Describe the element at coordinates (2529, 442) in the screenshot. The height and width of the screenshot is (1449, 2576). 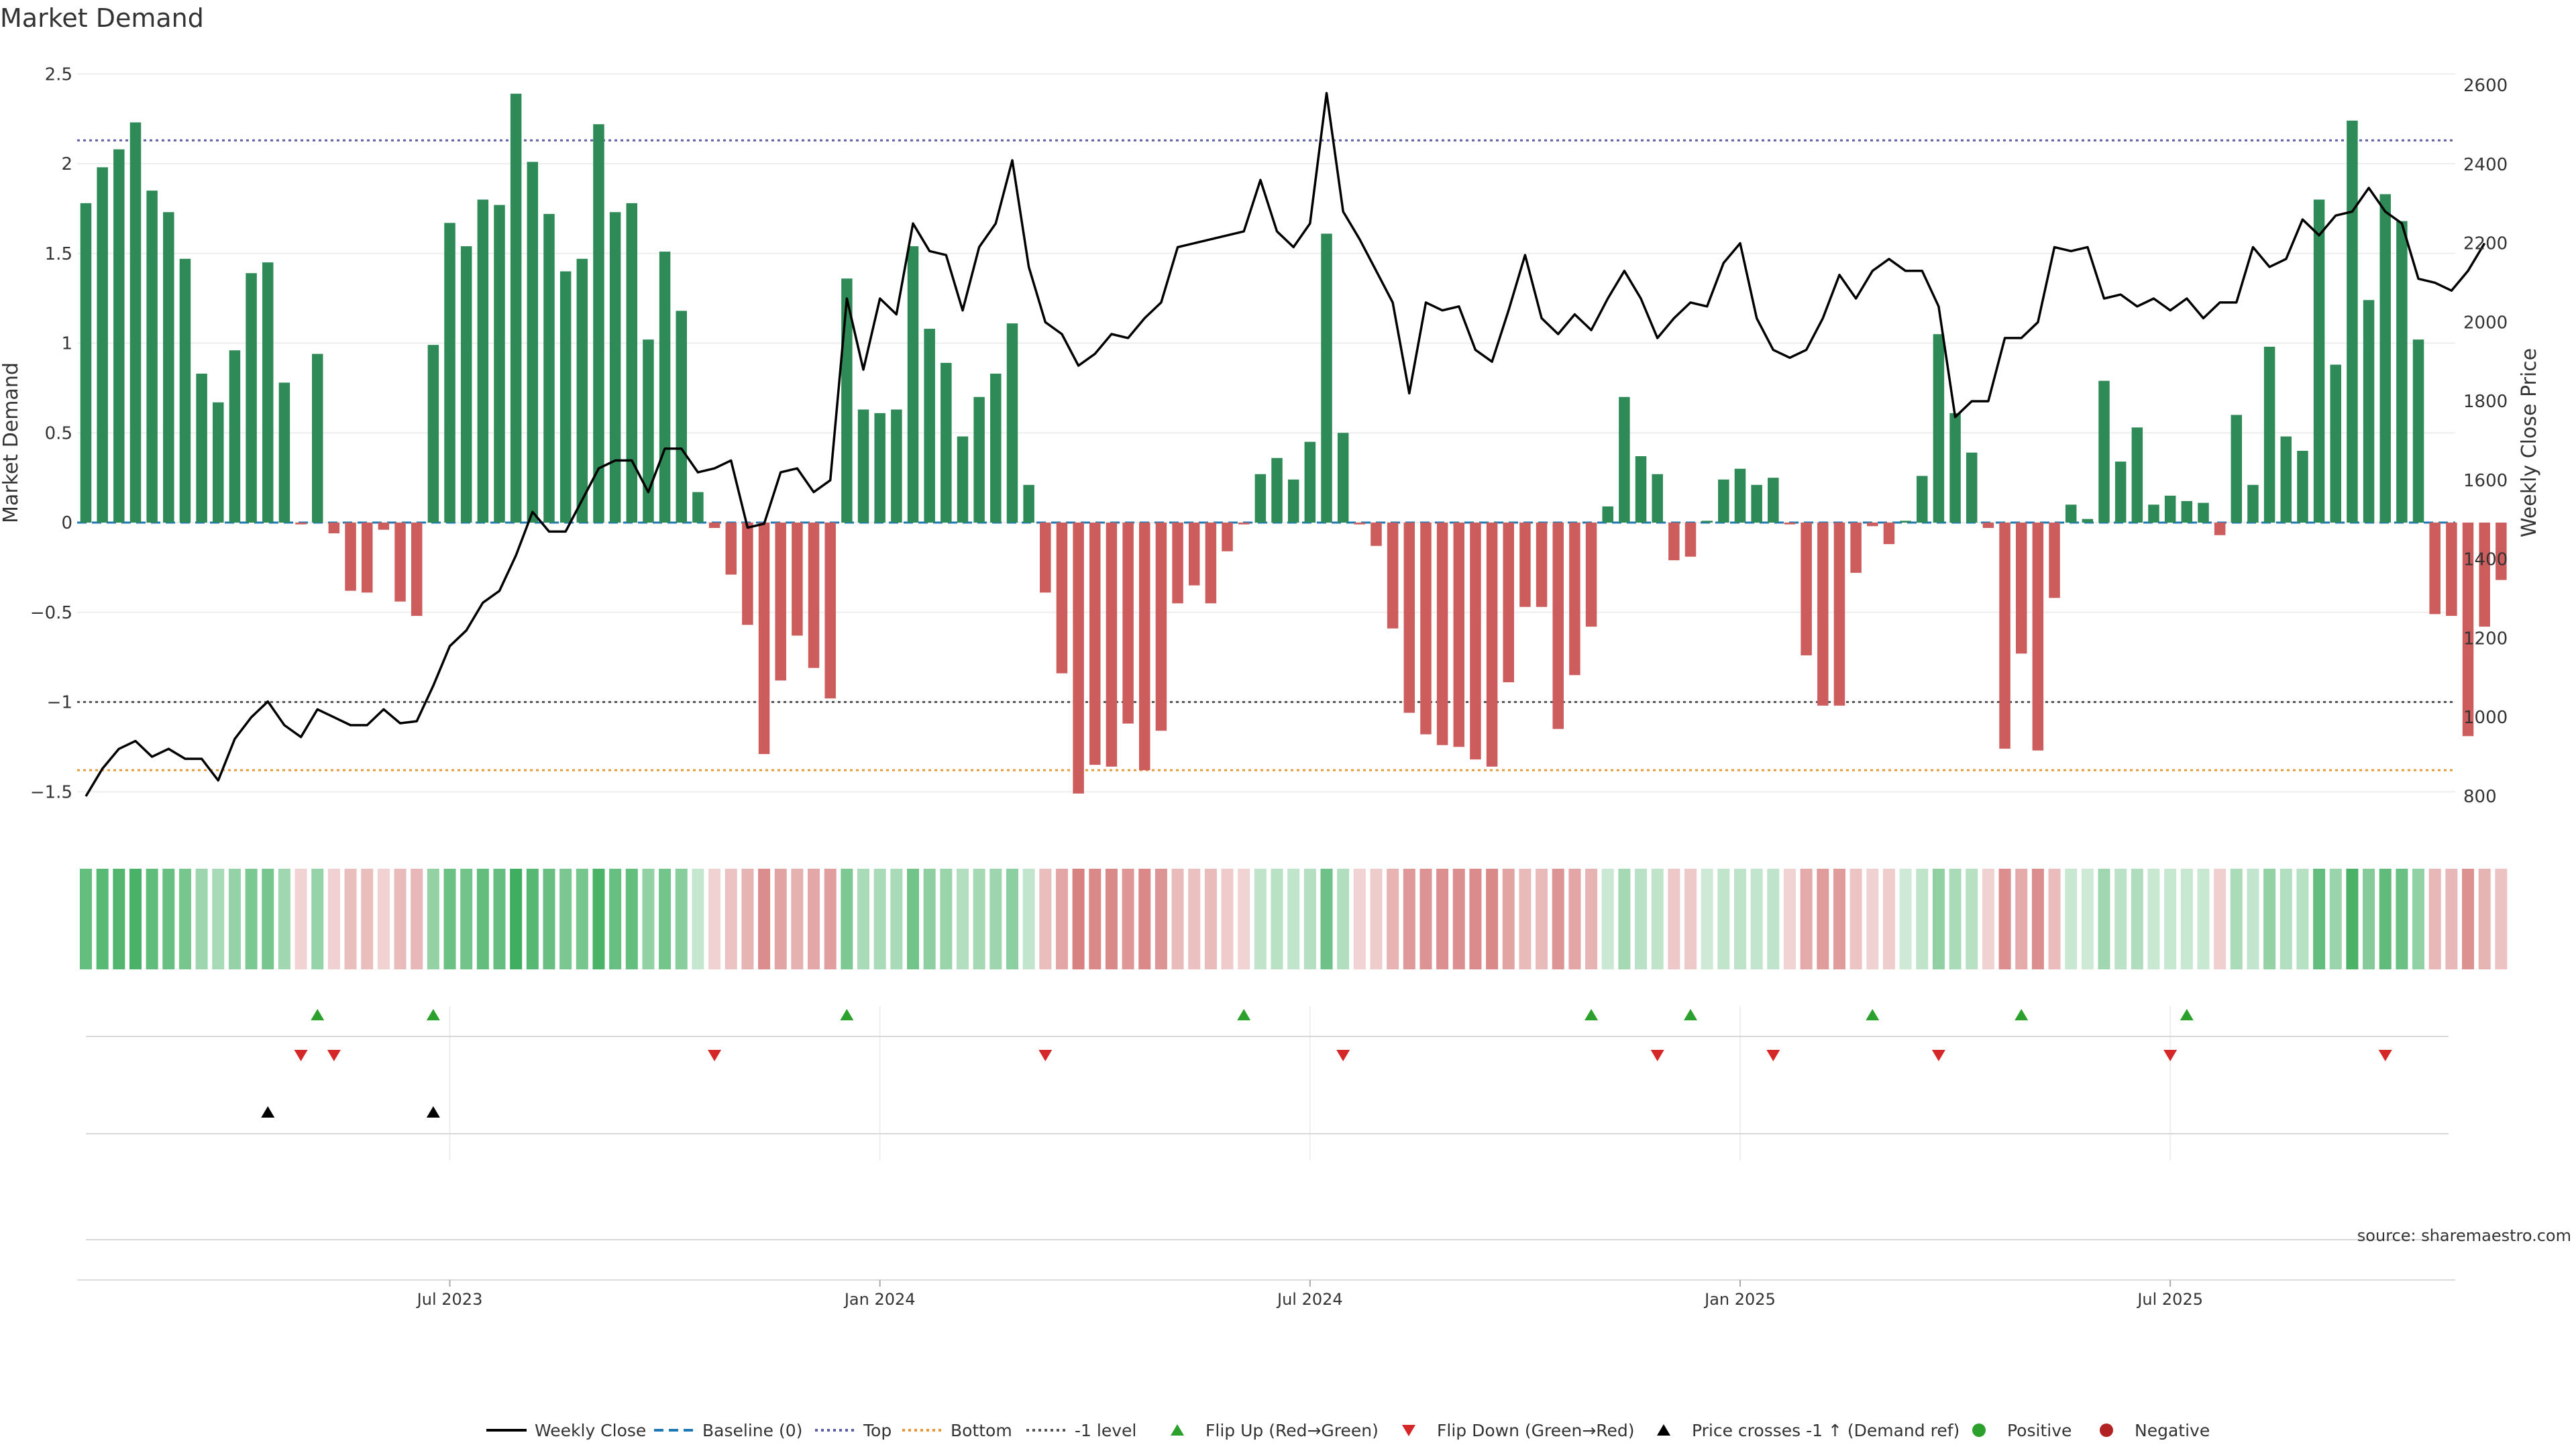
I see `right-axis-label: Weekly Close Price` at that location.